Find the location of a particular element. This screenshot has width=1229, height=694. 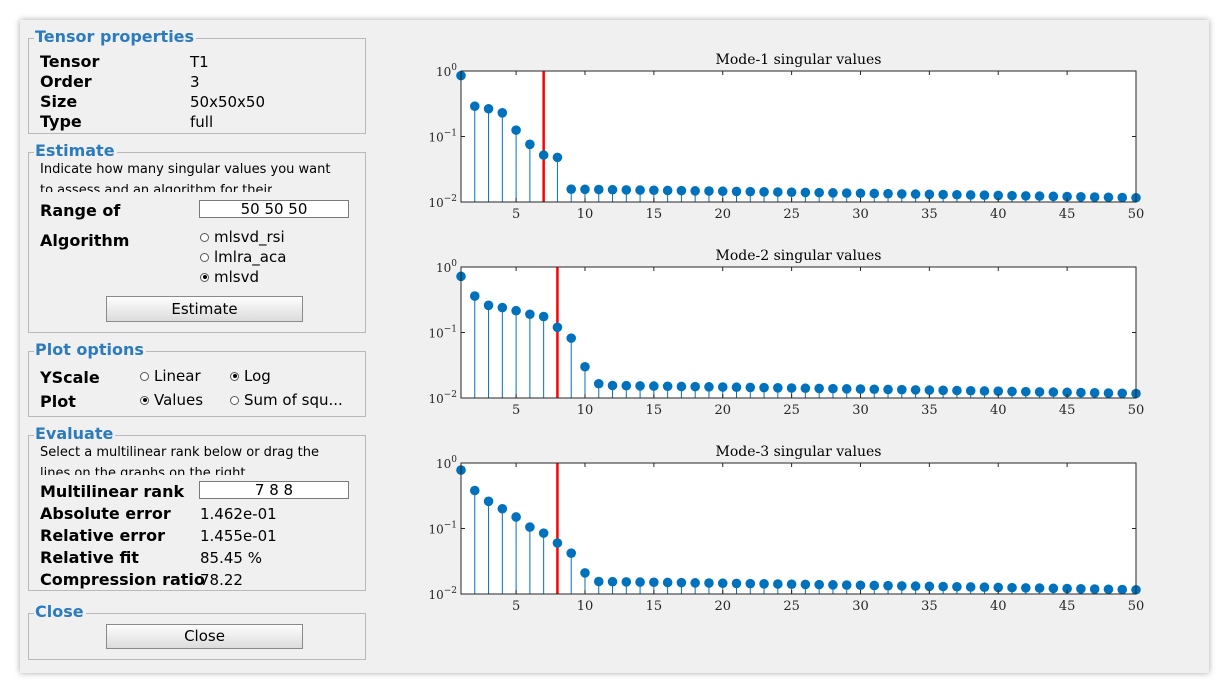

yscale-radio-log: Log is located at coordinates (250, 376).